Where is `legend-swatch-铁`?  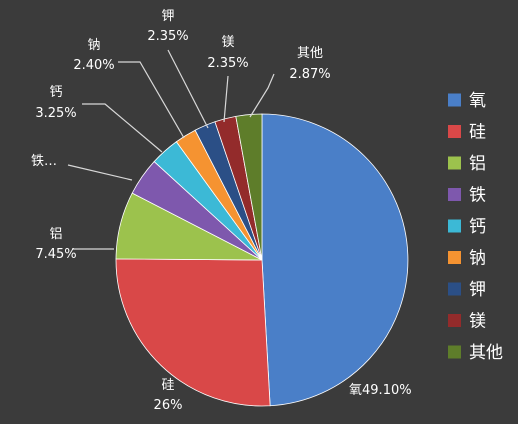
legend-swatch-铁 is located at coordinates (454, 194).